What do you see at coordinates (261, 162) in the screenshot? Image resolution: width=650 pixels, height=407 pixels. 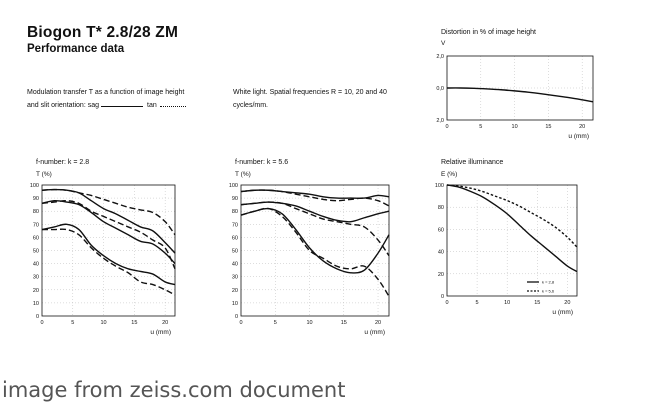 I see `chart-title: f-number: k = 5.6` at bounding box center [261, 162].